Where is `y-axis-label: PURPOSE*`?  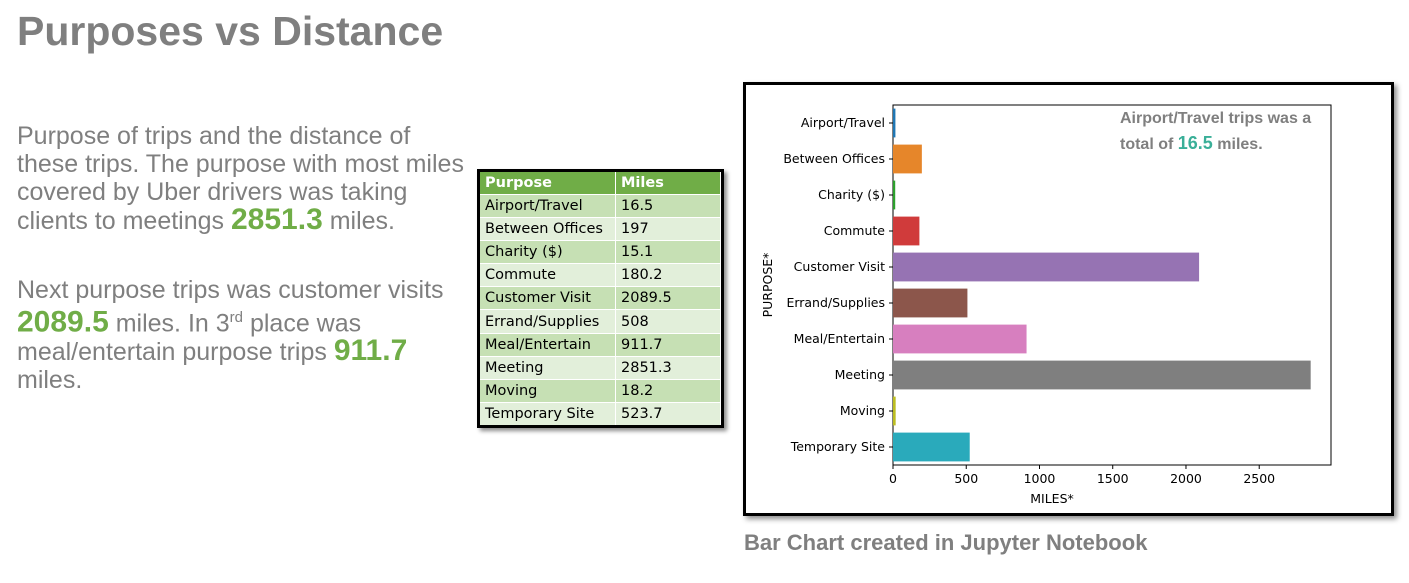
y-axis-label: PURPOSE* is located at coordinates (767, 285).